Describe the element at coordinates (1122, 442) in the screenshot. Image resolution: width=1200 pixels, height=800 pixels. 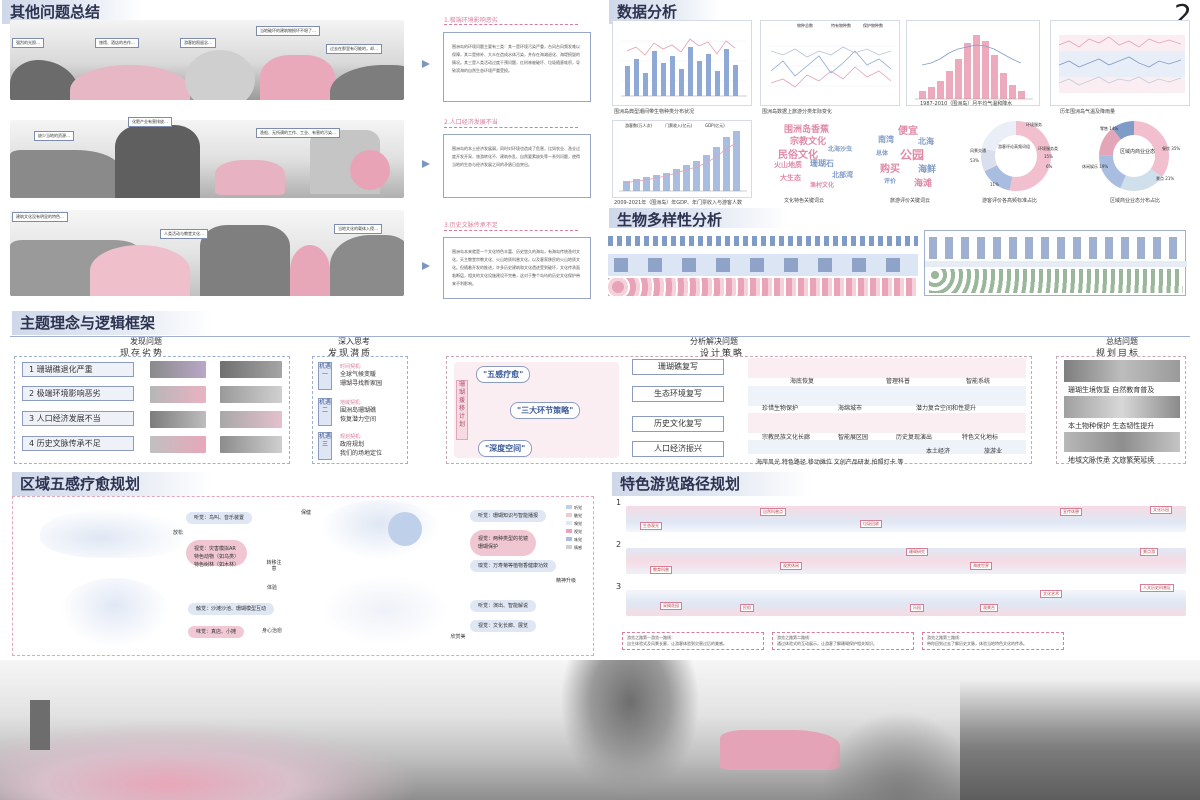
I see `goal-photo` at that location.